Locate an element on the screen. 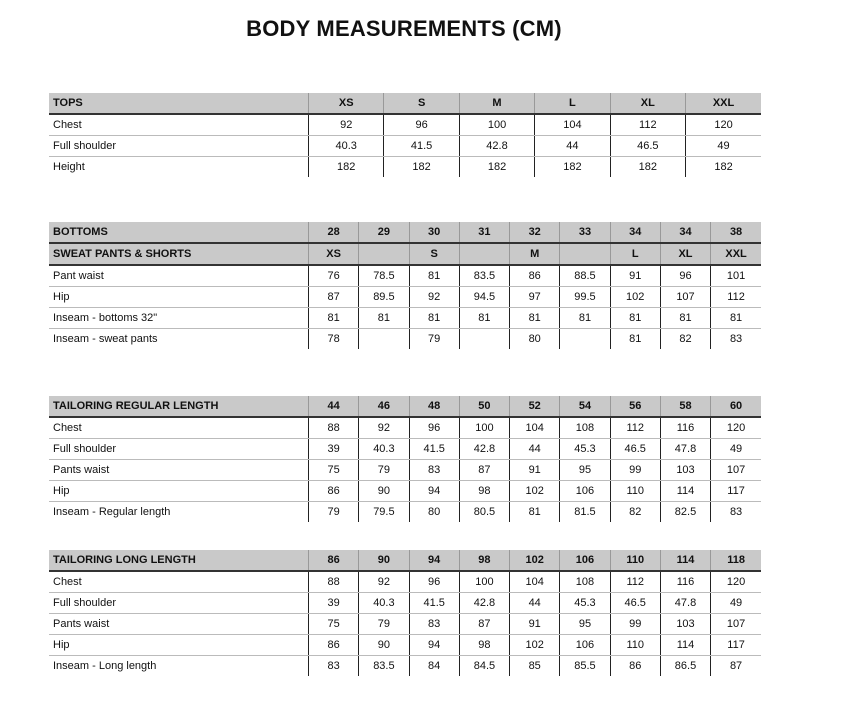 This screenshot has height=709, width=842. table-row: Inseam - sweat pants 78 79 80 81 82 83 is located at coordinates (405, 338).